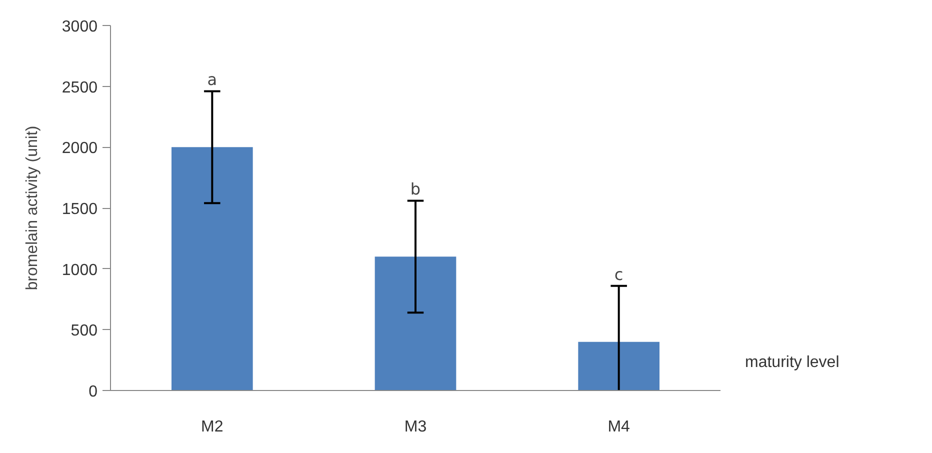 This screenshot has width=932, height=453. Describe the element at coordinates (212, 80) in the screenshot. I see `annotation: a` at that location.